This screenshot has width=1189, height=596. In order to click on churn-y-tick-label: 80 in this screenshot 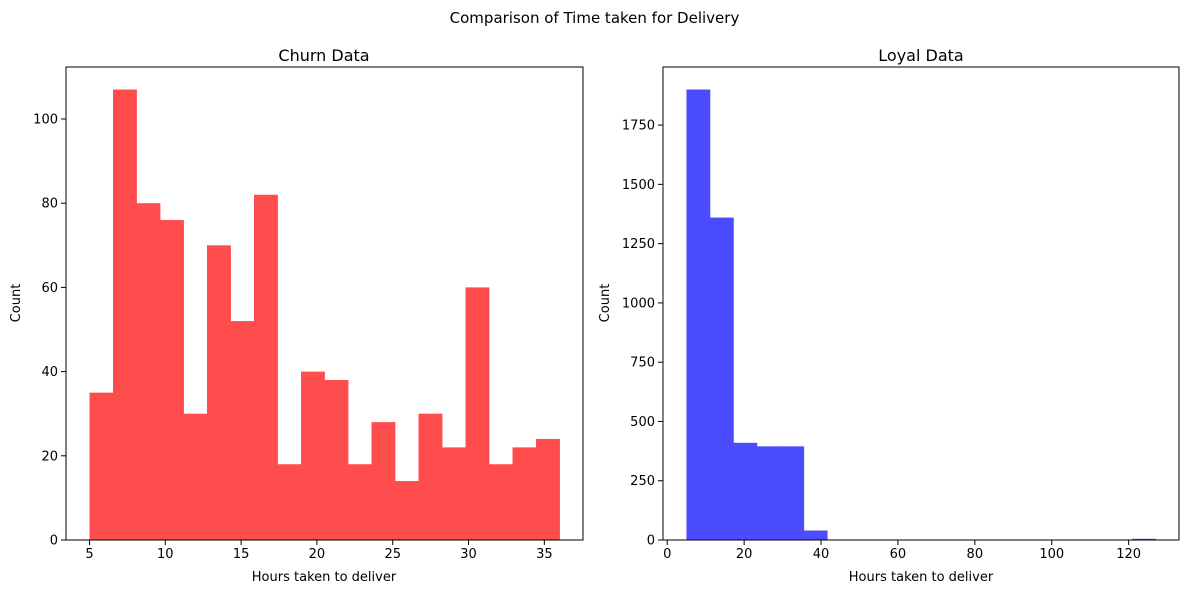, I will do `click(49, 204)`.